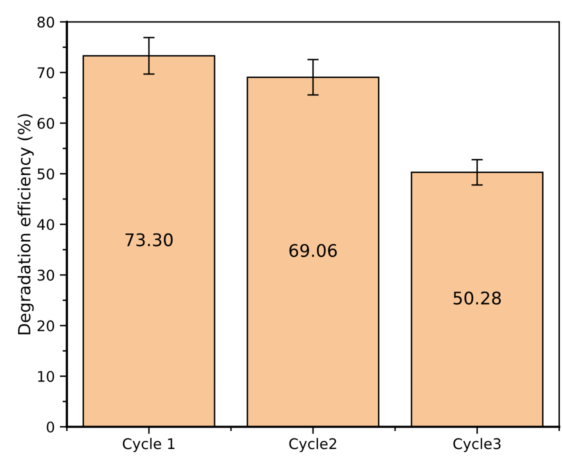 Image resolution: width=562 pixels, height=456 pixels. What do you see at coordinates (46, 174) in the screenshot?
I see `y-tick-label: 50` at bounding box center [46, 174].